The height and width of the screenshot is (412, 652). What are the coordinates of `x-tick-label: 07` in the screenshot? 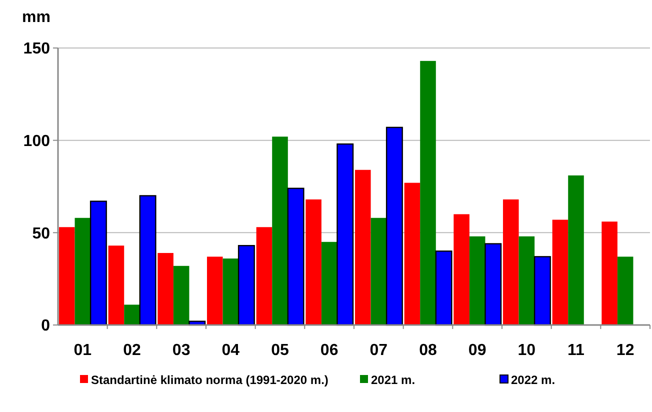 It's located at (379, 350).